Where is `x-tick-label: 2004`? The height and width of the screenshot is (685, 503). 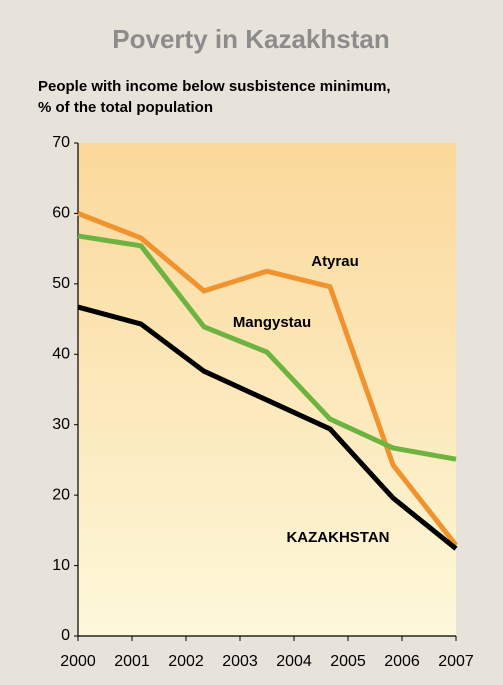 x-tick-label: 2004 is located at coordinates (294, 661).